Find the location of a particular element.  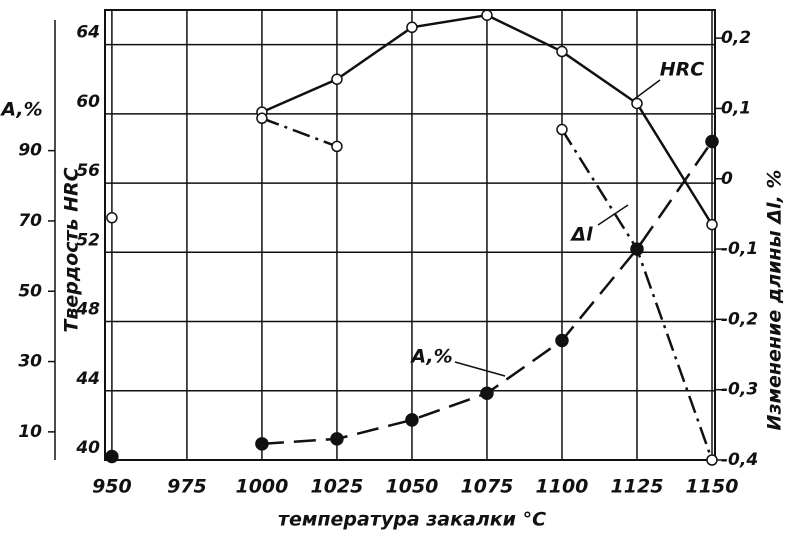

x-tick-label: 1075 is located at coordinates (487, 487).